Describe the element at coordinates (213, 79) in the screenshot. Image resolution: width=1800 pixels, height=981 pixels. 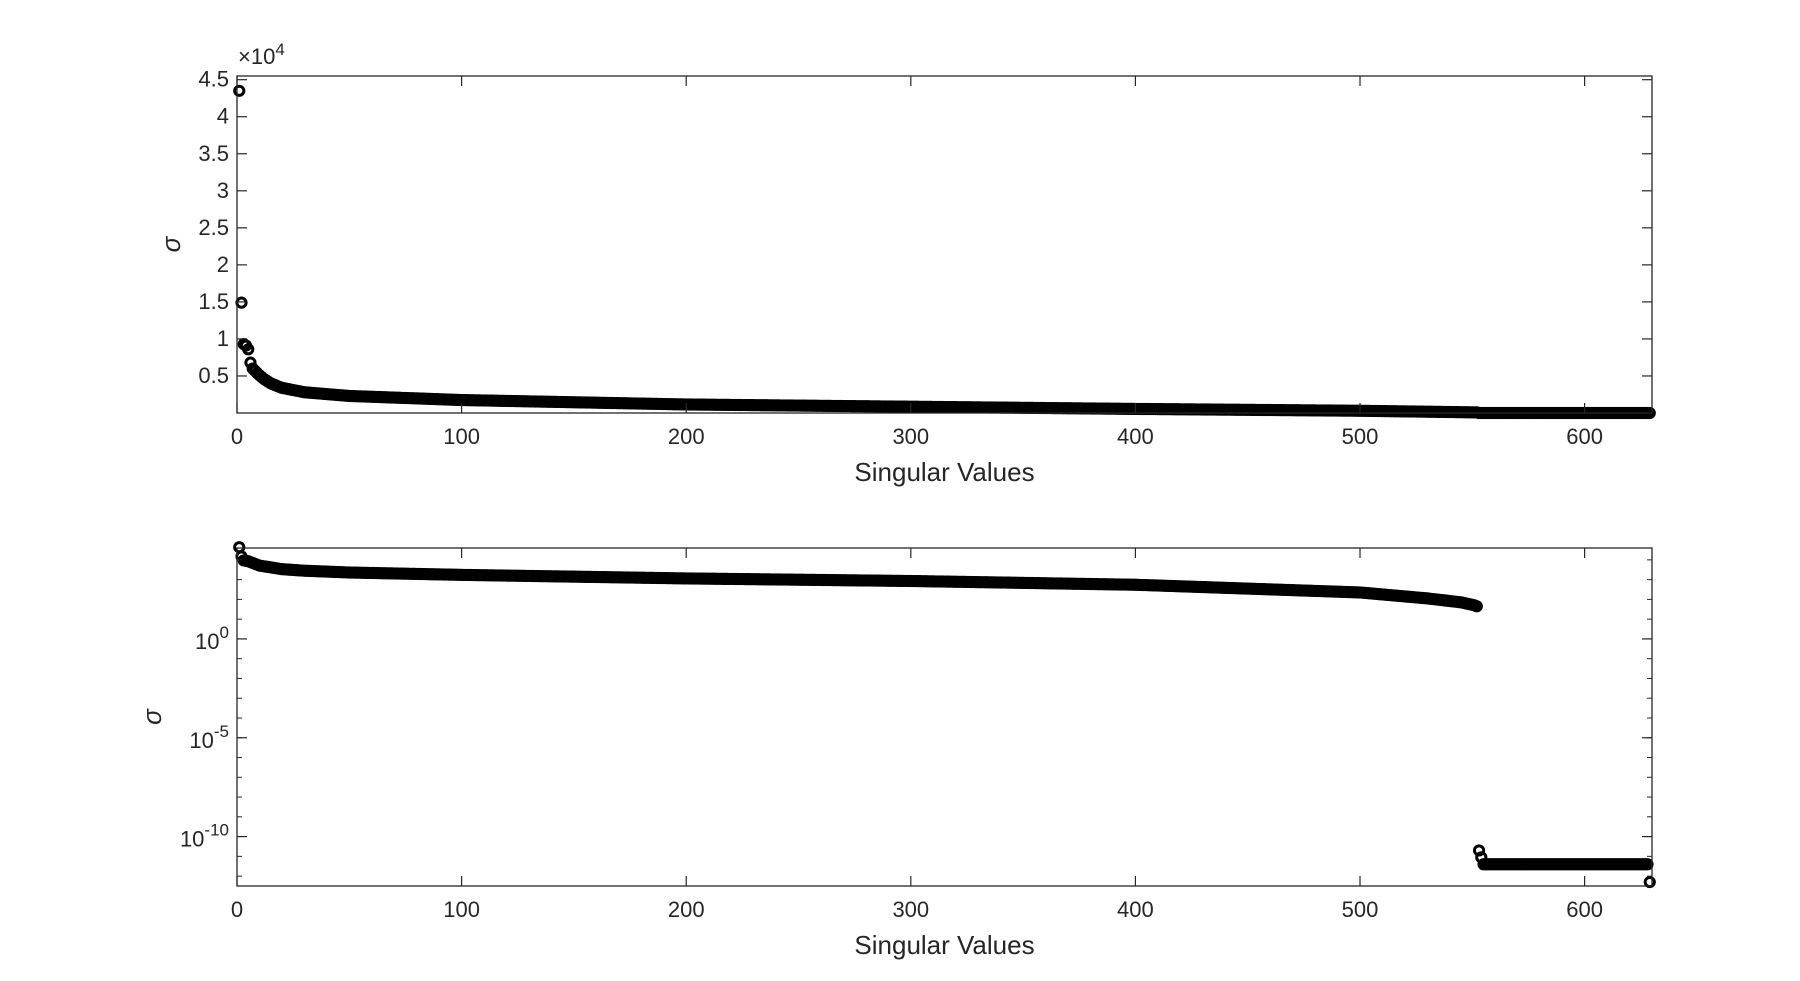
I see `linear-y-tick-label: 4.5` at that location.